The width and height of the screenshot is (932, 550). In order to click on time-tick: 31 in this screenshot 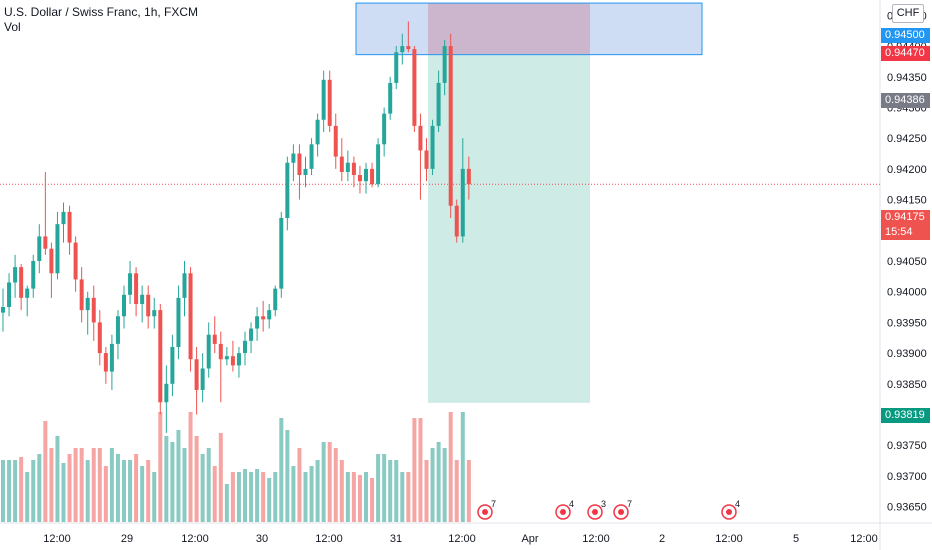, I will do `click(396, 539)`.